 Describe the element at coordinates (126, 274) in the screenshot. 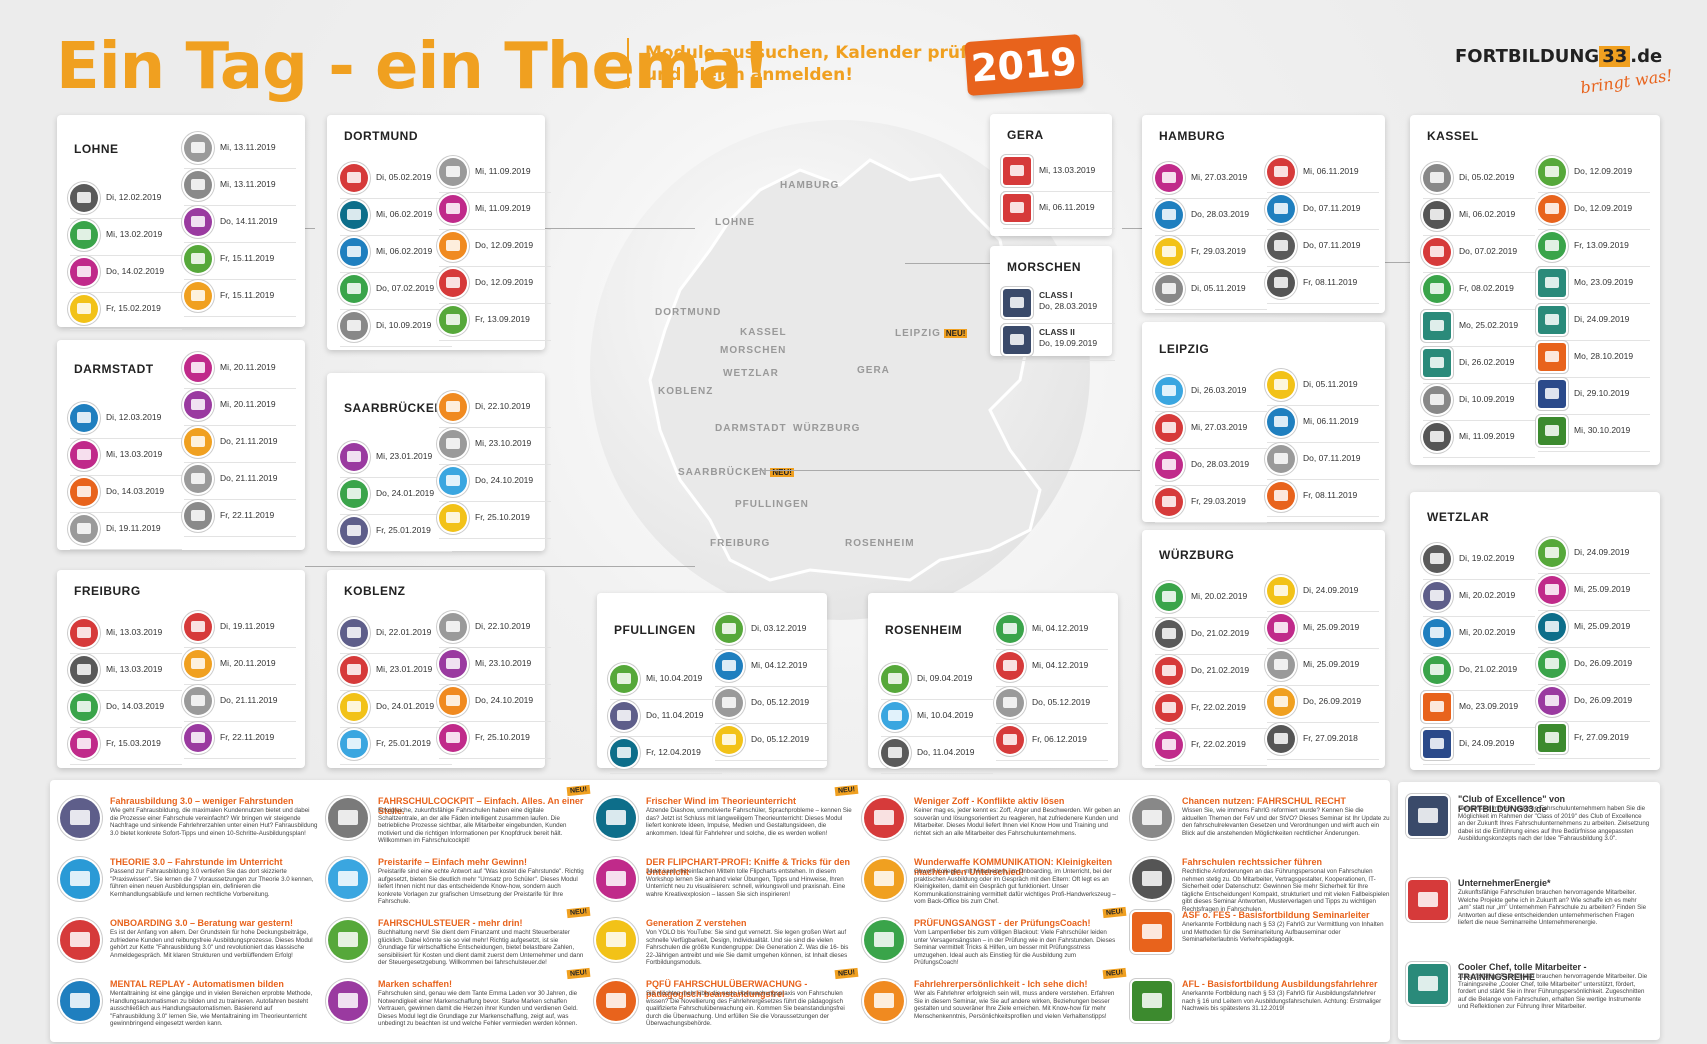

I see `date-entry: Do, 14.02.2019` at that location.